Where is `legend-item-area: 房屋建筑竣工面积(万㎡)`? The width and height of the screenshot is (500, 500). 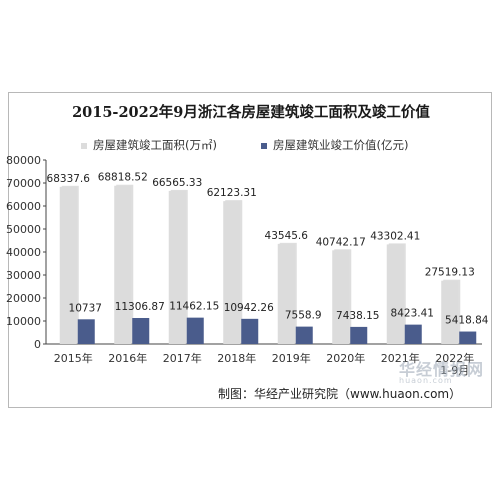
legend-item-area: 房屋建筑竣工面积(万㎡) is located at coordinates (149, 145).